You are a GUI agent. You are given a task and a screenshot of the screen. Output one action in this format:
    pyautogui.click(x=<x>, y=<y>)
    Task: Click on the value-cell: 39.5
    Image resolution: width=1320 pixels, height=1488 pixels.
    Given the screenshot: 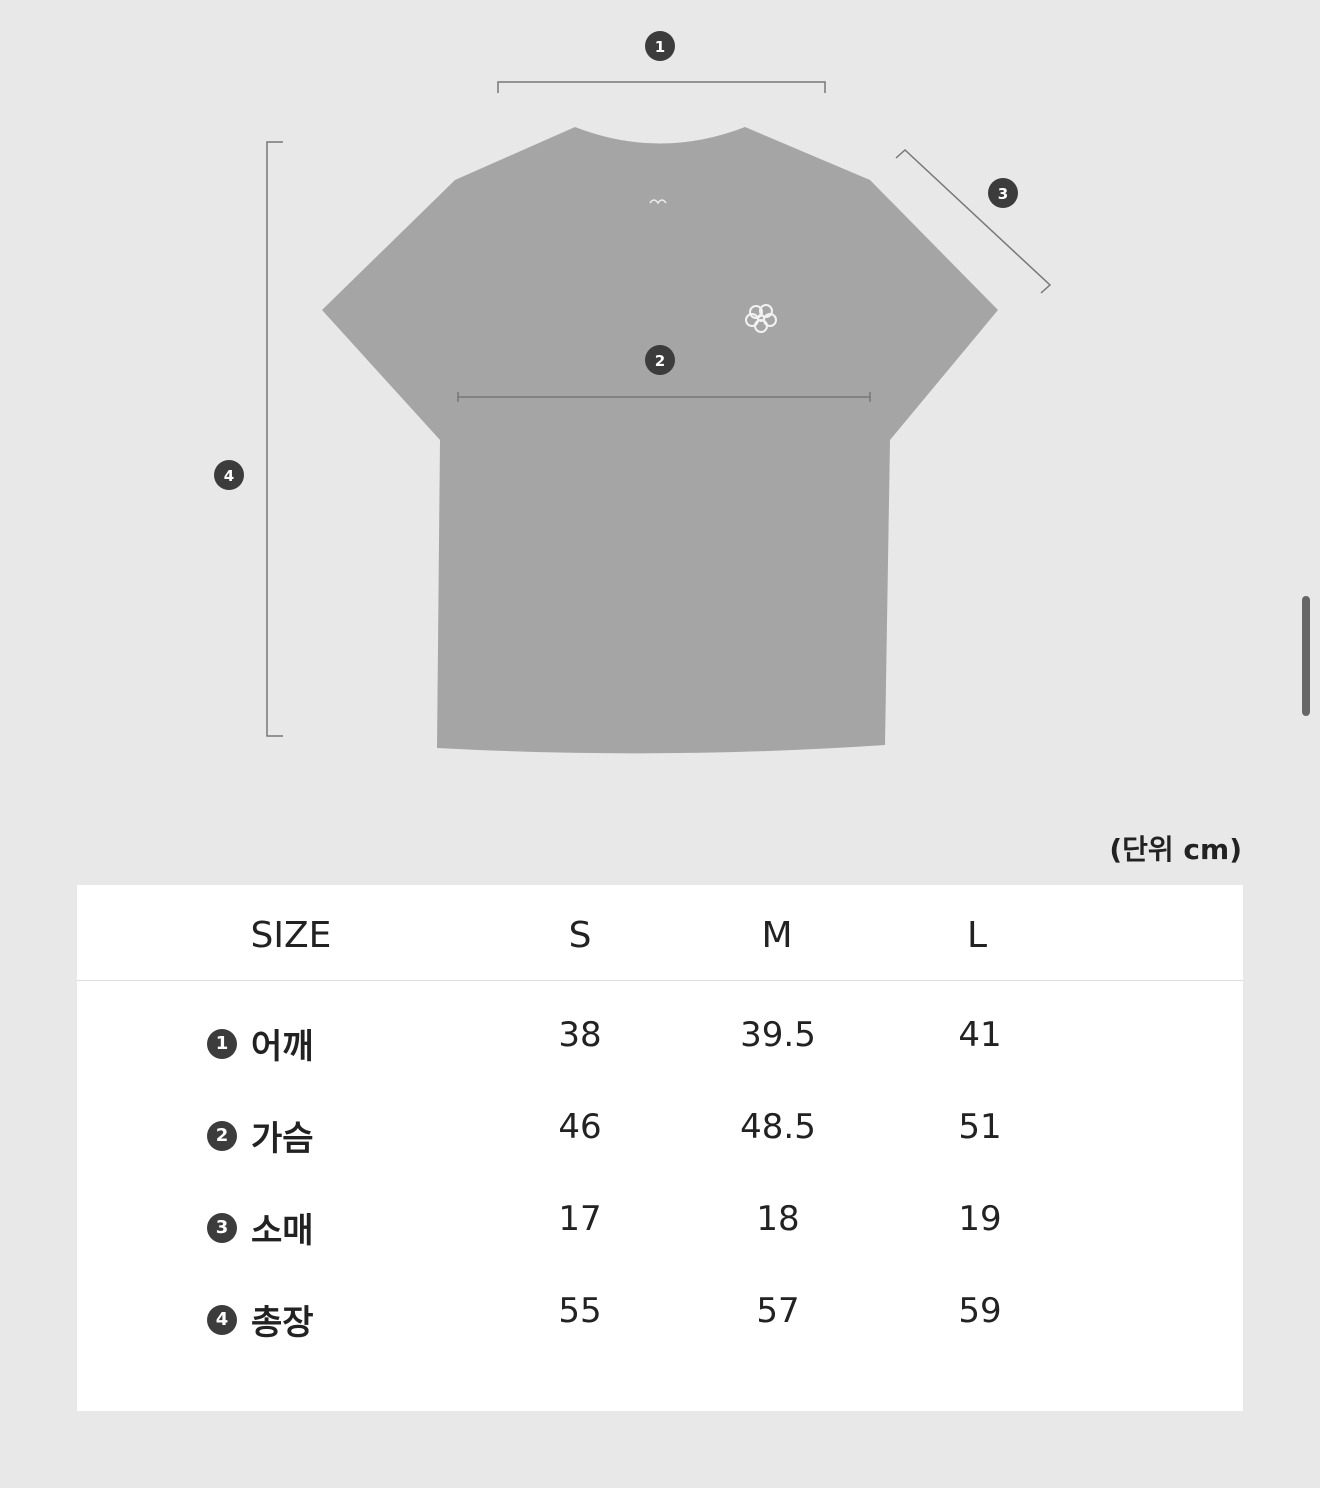 What is the action you would take?
    pyautogui.click(x=778, y=1035)
    